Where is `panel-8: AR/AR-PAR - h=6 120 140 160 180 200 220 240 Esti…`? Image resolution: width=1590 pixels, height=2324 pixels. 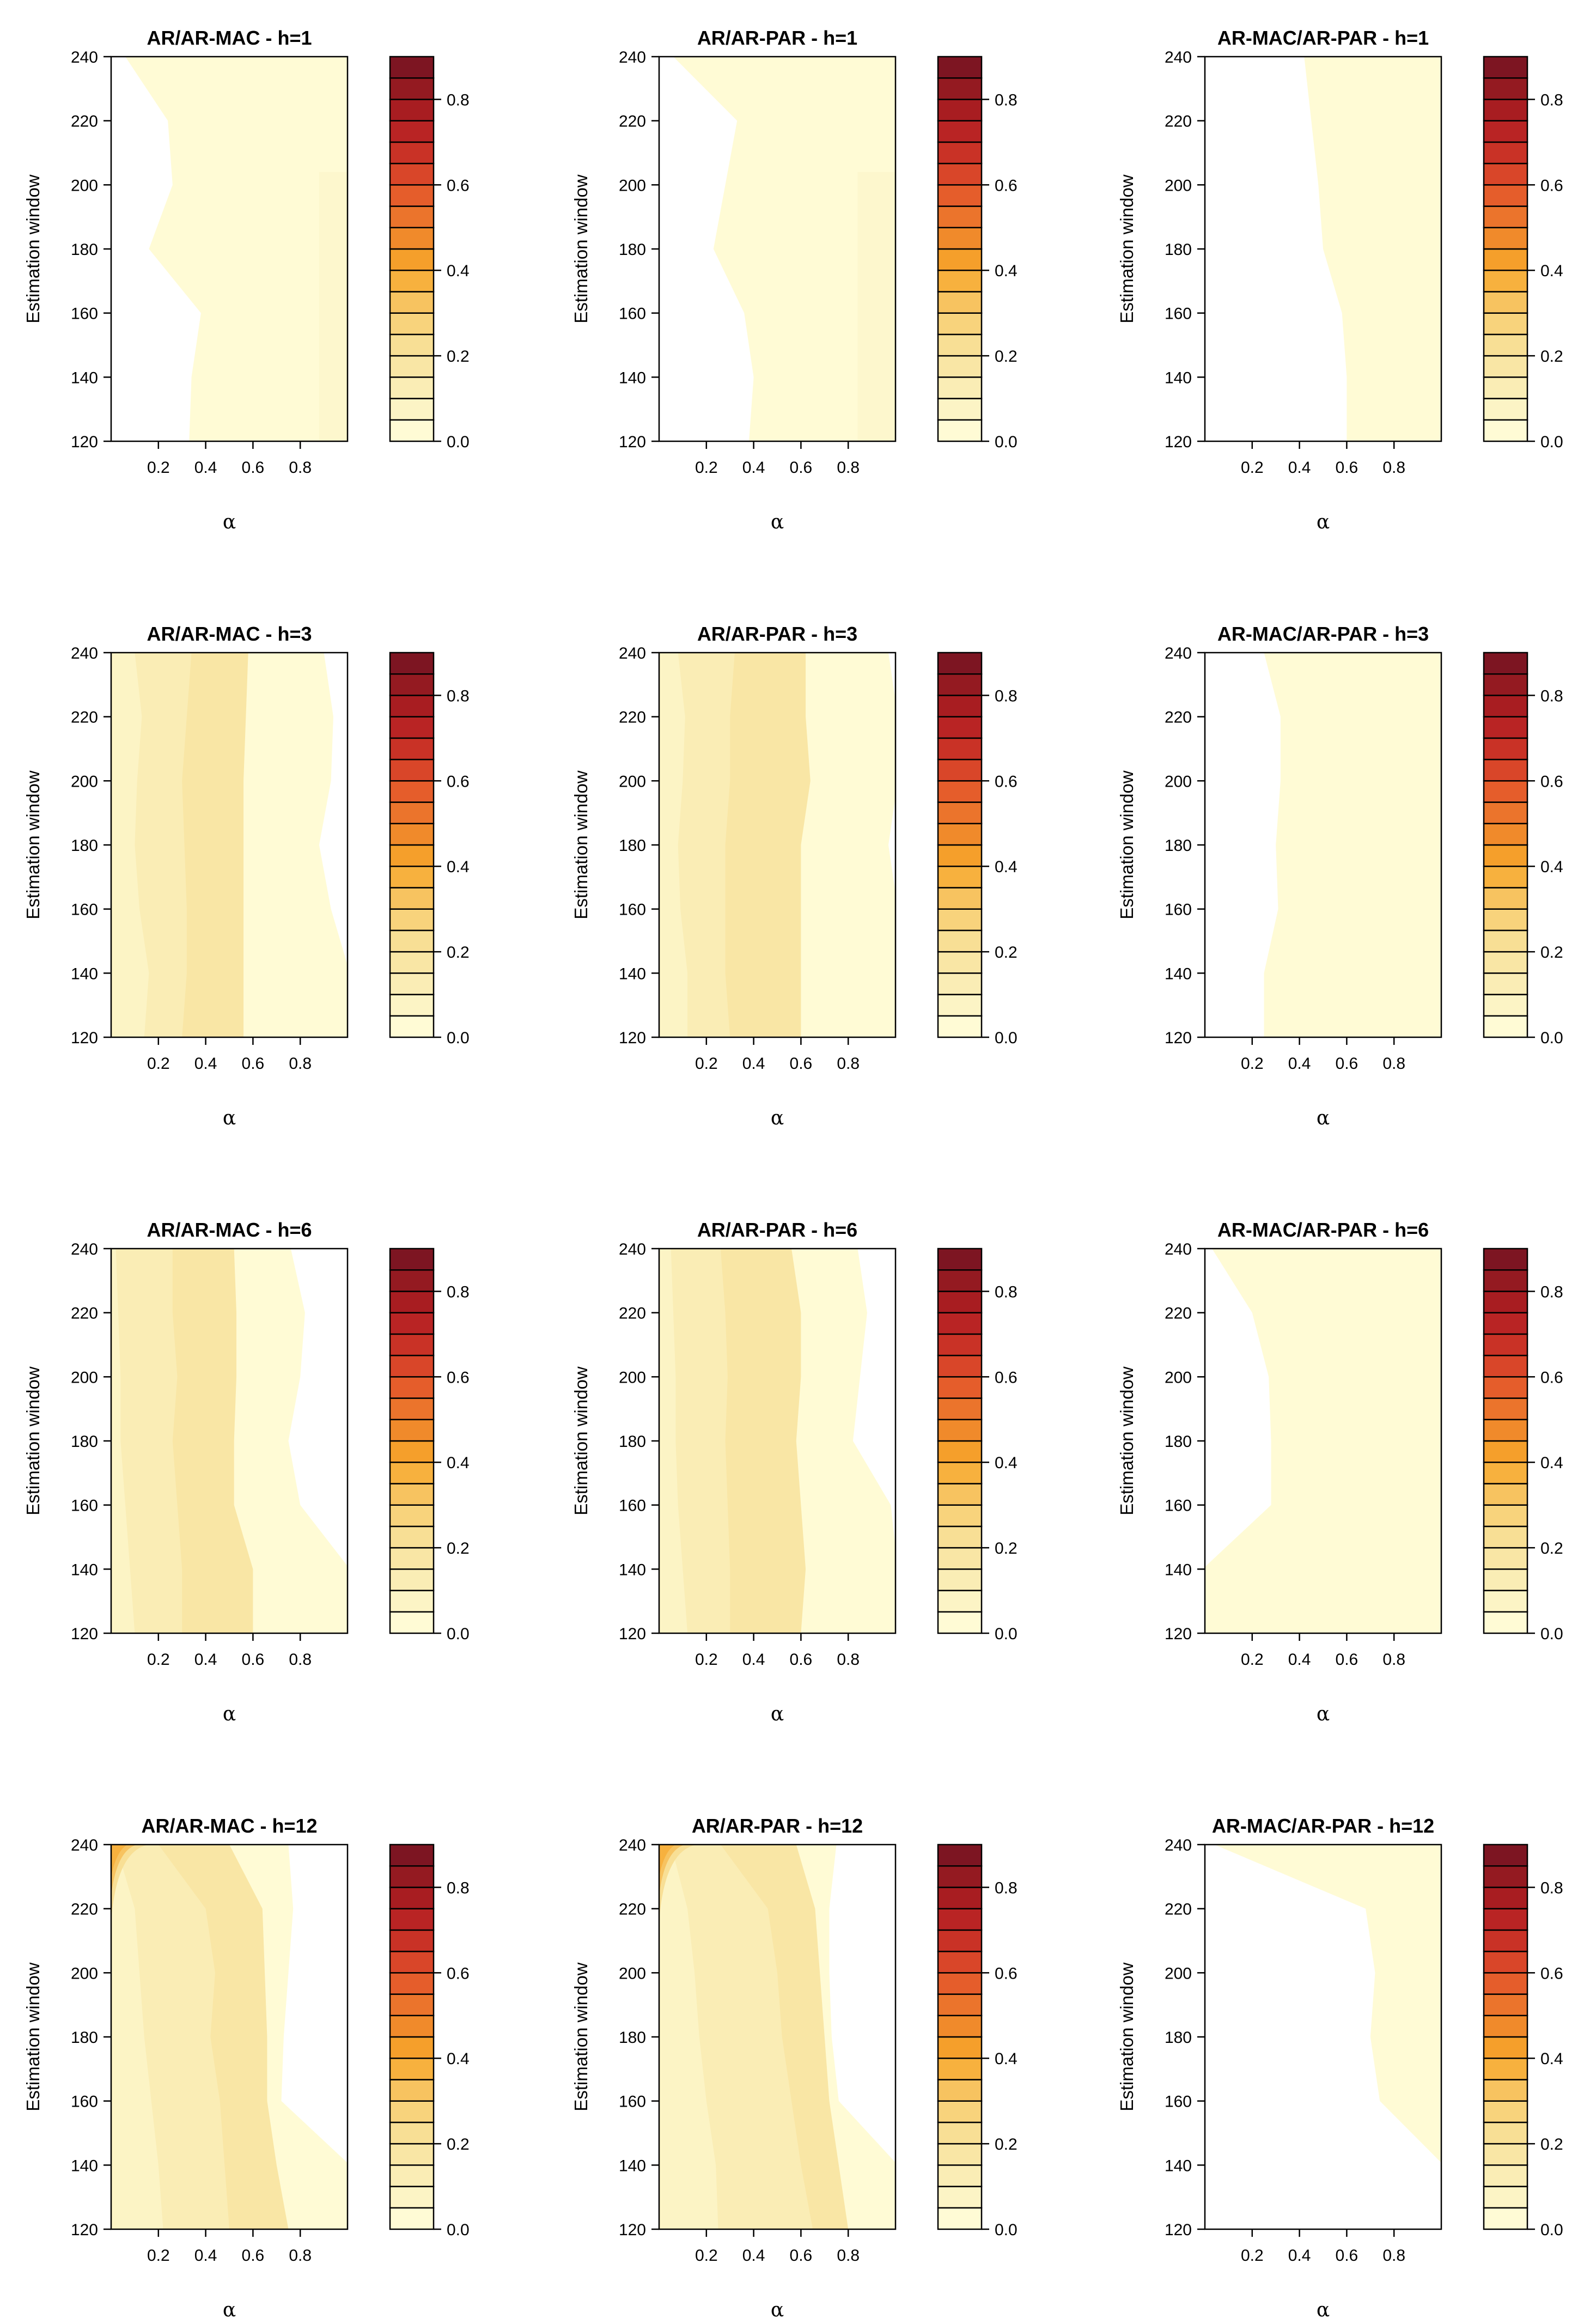
panel-8: AR/AR-PAR - h=6 120 140 160 180 200 220 240 Esti… is located at coordinates (794, 1472).